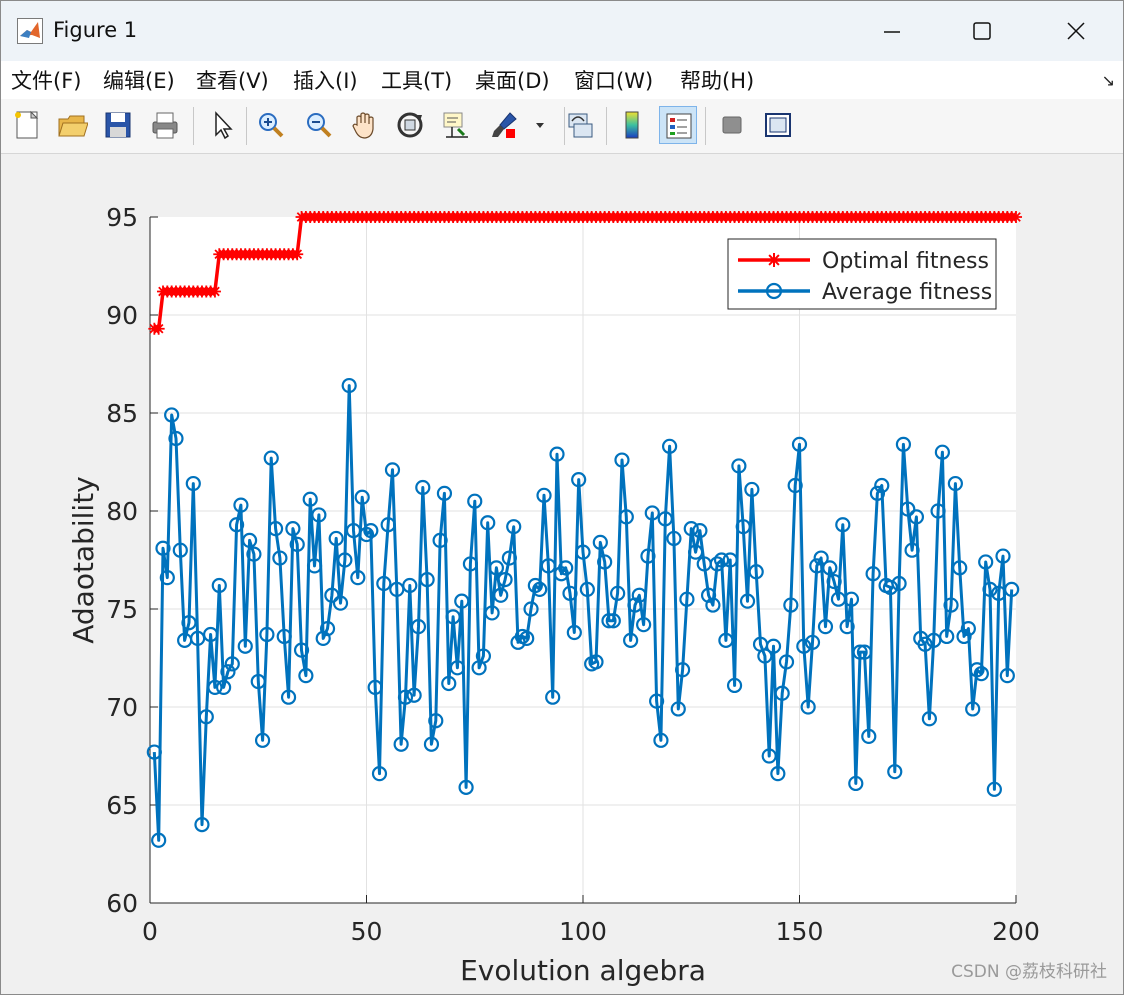  I want to click on close-icon, so click(1076, 31).